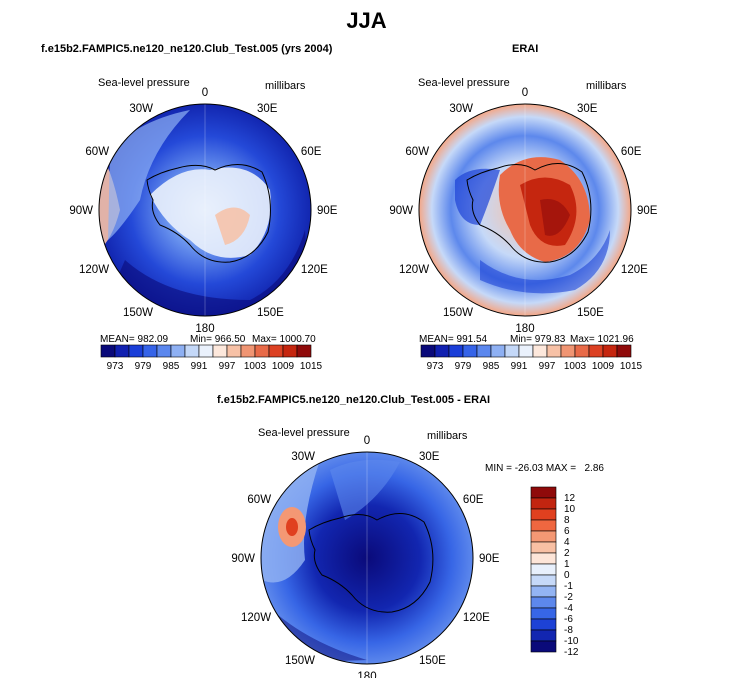  I want to click on diff-map-boundary, so click(367, 558).